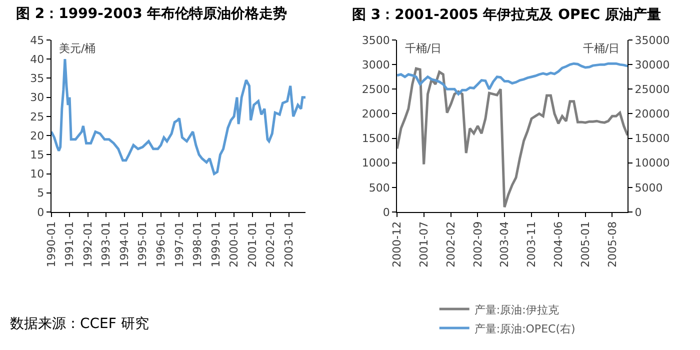  Describe the element at coordinates (612, 244) in the screenshot. I see `x-tick-label: 2005-08` at that location.